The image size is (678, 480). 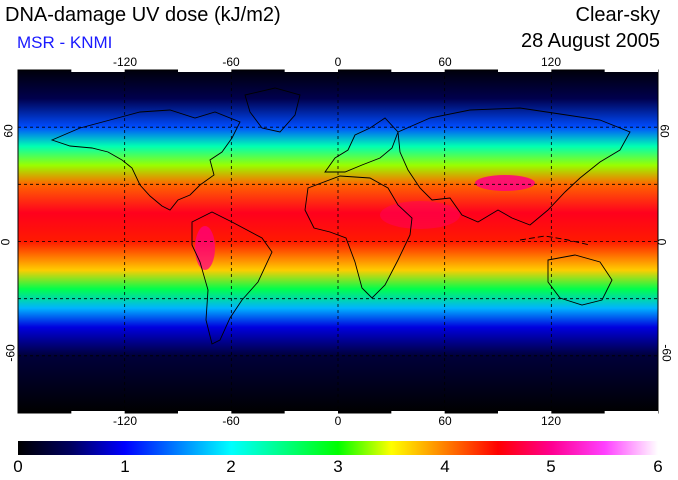 What do you see at coordinates (231, 62) in the screenshot?
I see `top-lon-tick: -60` at bounding box center [231, 62].